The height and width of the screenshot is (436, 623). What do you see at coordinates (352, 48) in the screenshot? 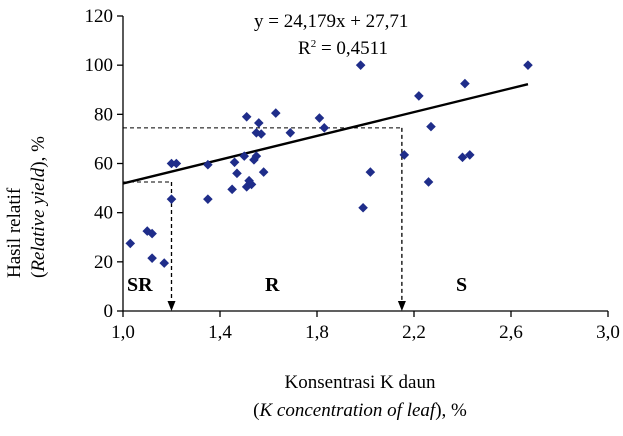
I see `r-squared-value: = 0,4511` at bounding box center [352, 48].